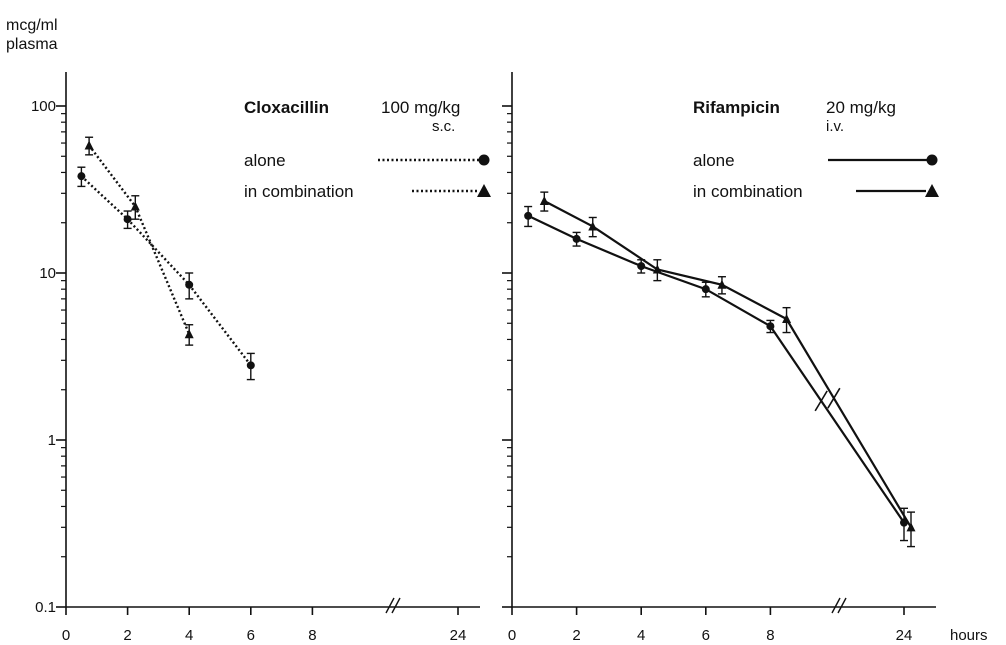  I want to click on y-axis-label-line-1: mcg/ml, so click(32, 25).